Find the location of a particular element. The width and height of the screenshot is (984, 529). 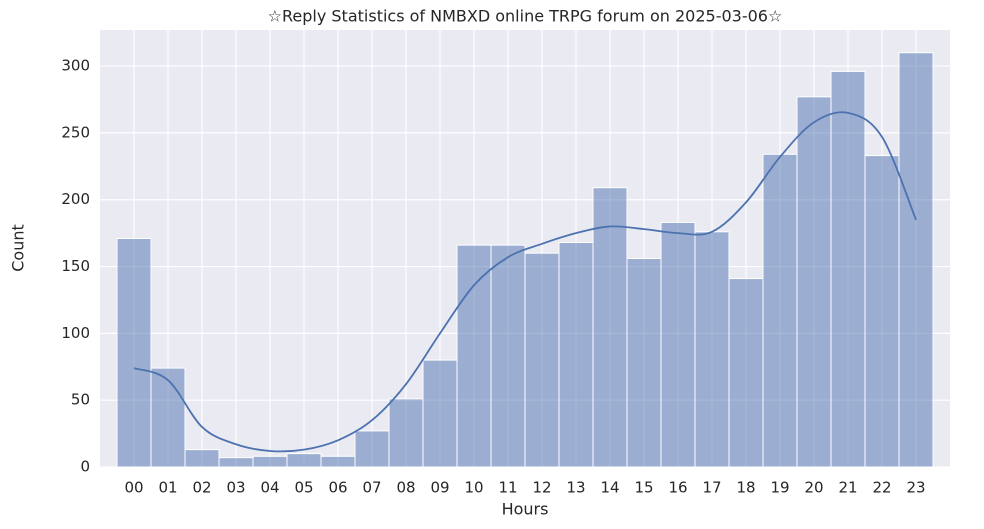

x-tick-label: 23 is located at coordinates (915, 488).